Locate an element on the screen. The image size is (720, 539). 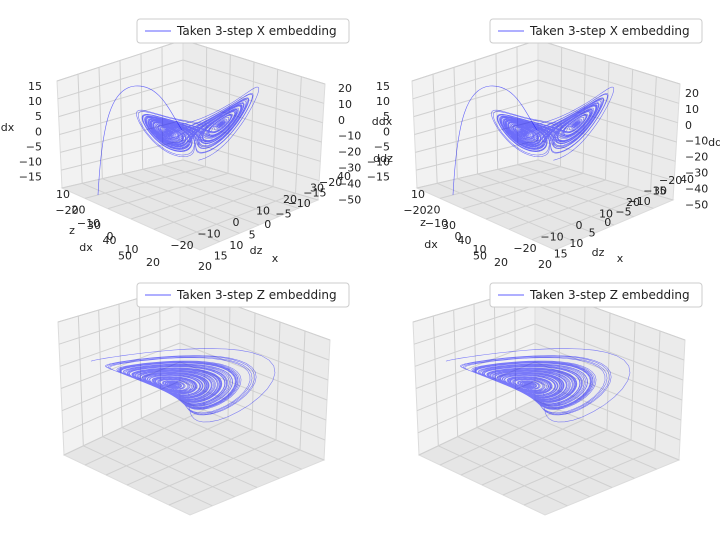
legend: Taken 3-step X embedding is located at coordinates (596, 31).